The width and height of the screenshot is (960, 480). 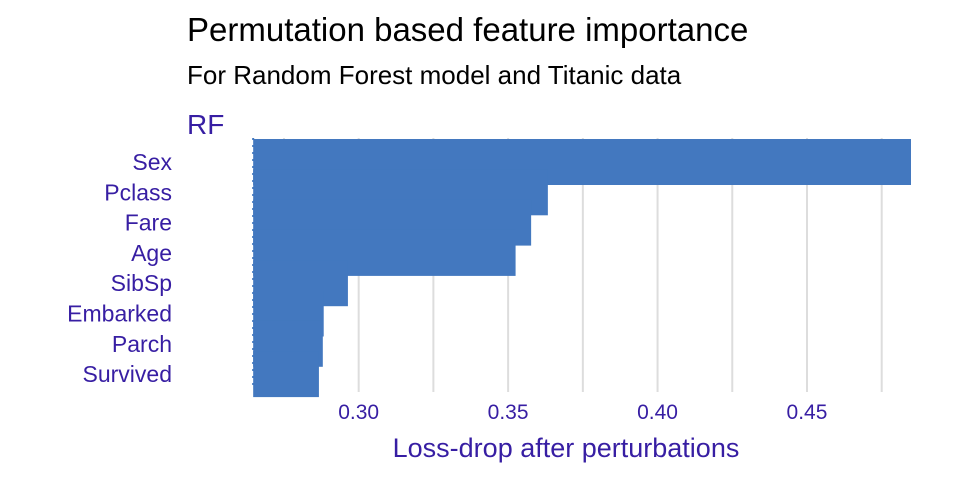 I want to click on x-tick-labels: 0.30 0.35 0.40 0.45, so click(x=582, y=412).